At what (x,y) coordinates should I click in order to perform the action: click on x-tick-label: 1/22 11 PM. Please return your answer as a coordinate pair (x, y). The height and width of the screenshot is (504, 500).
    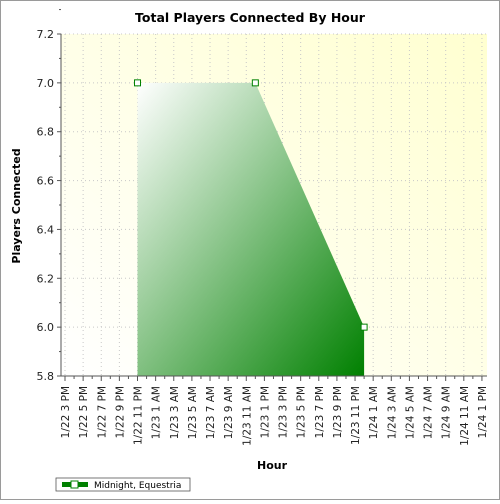
    Looking at the image, I should click on (139, 415).